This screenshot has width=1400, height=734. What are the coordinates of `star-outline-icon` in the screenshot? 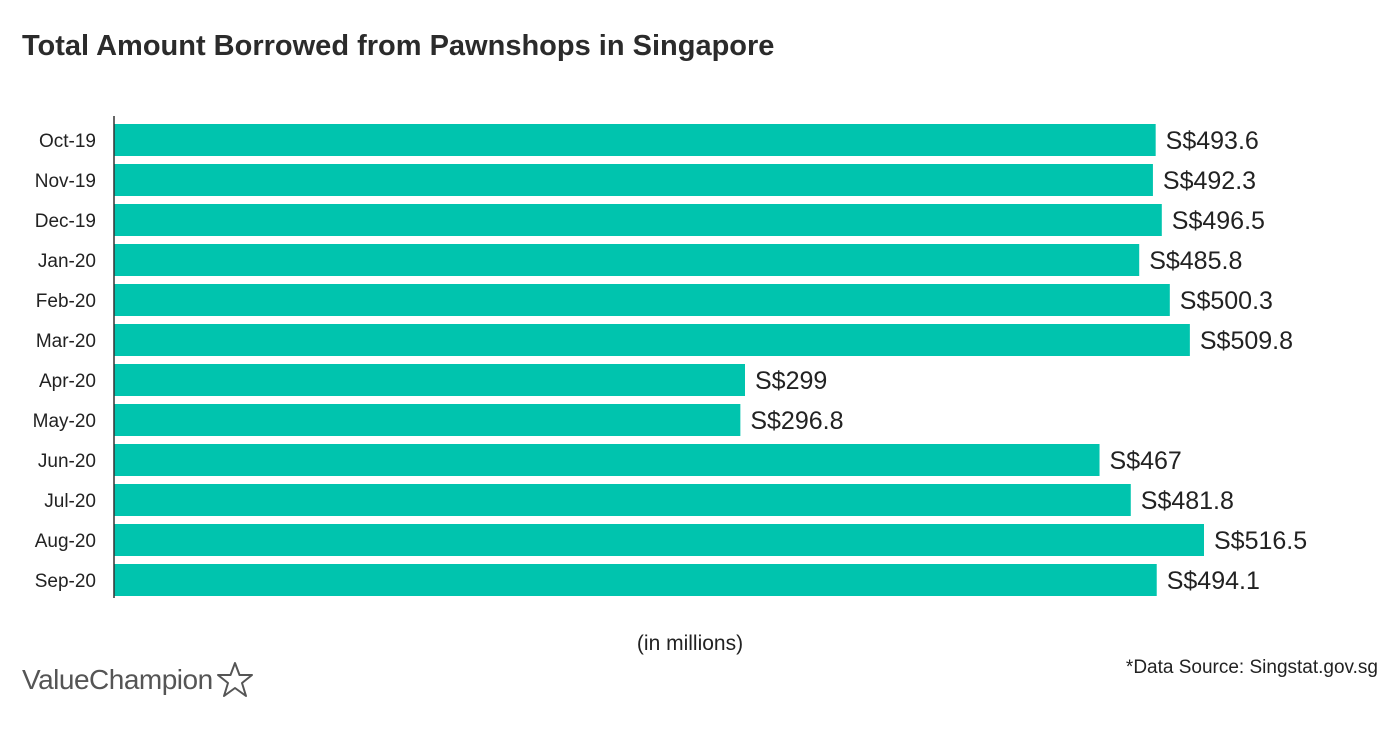 It's located at (234, 679).